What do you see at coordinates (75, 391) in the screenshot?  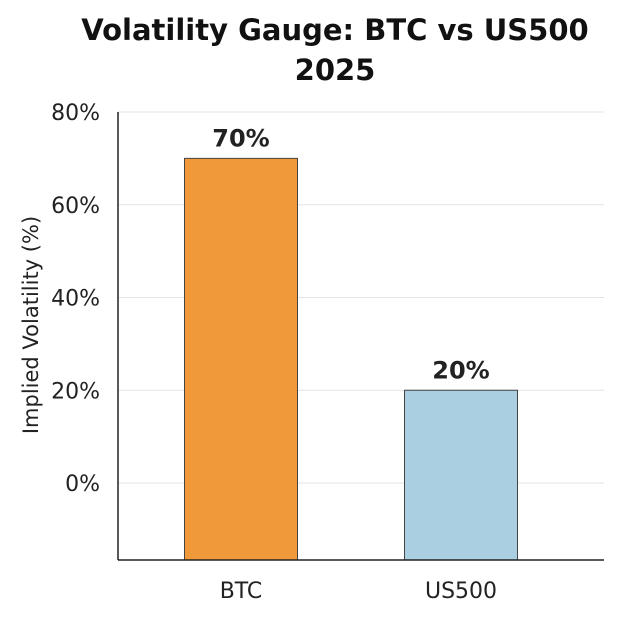 I see `y-tick-label: 20%` at bounding box center [75, 391].